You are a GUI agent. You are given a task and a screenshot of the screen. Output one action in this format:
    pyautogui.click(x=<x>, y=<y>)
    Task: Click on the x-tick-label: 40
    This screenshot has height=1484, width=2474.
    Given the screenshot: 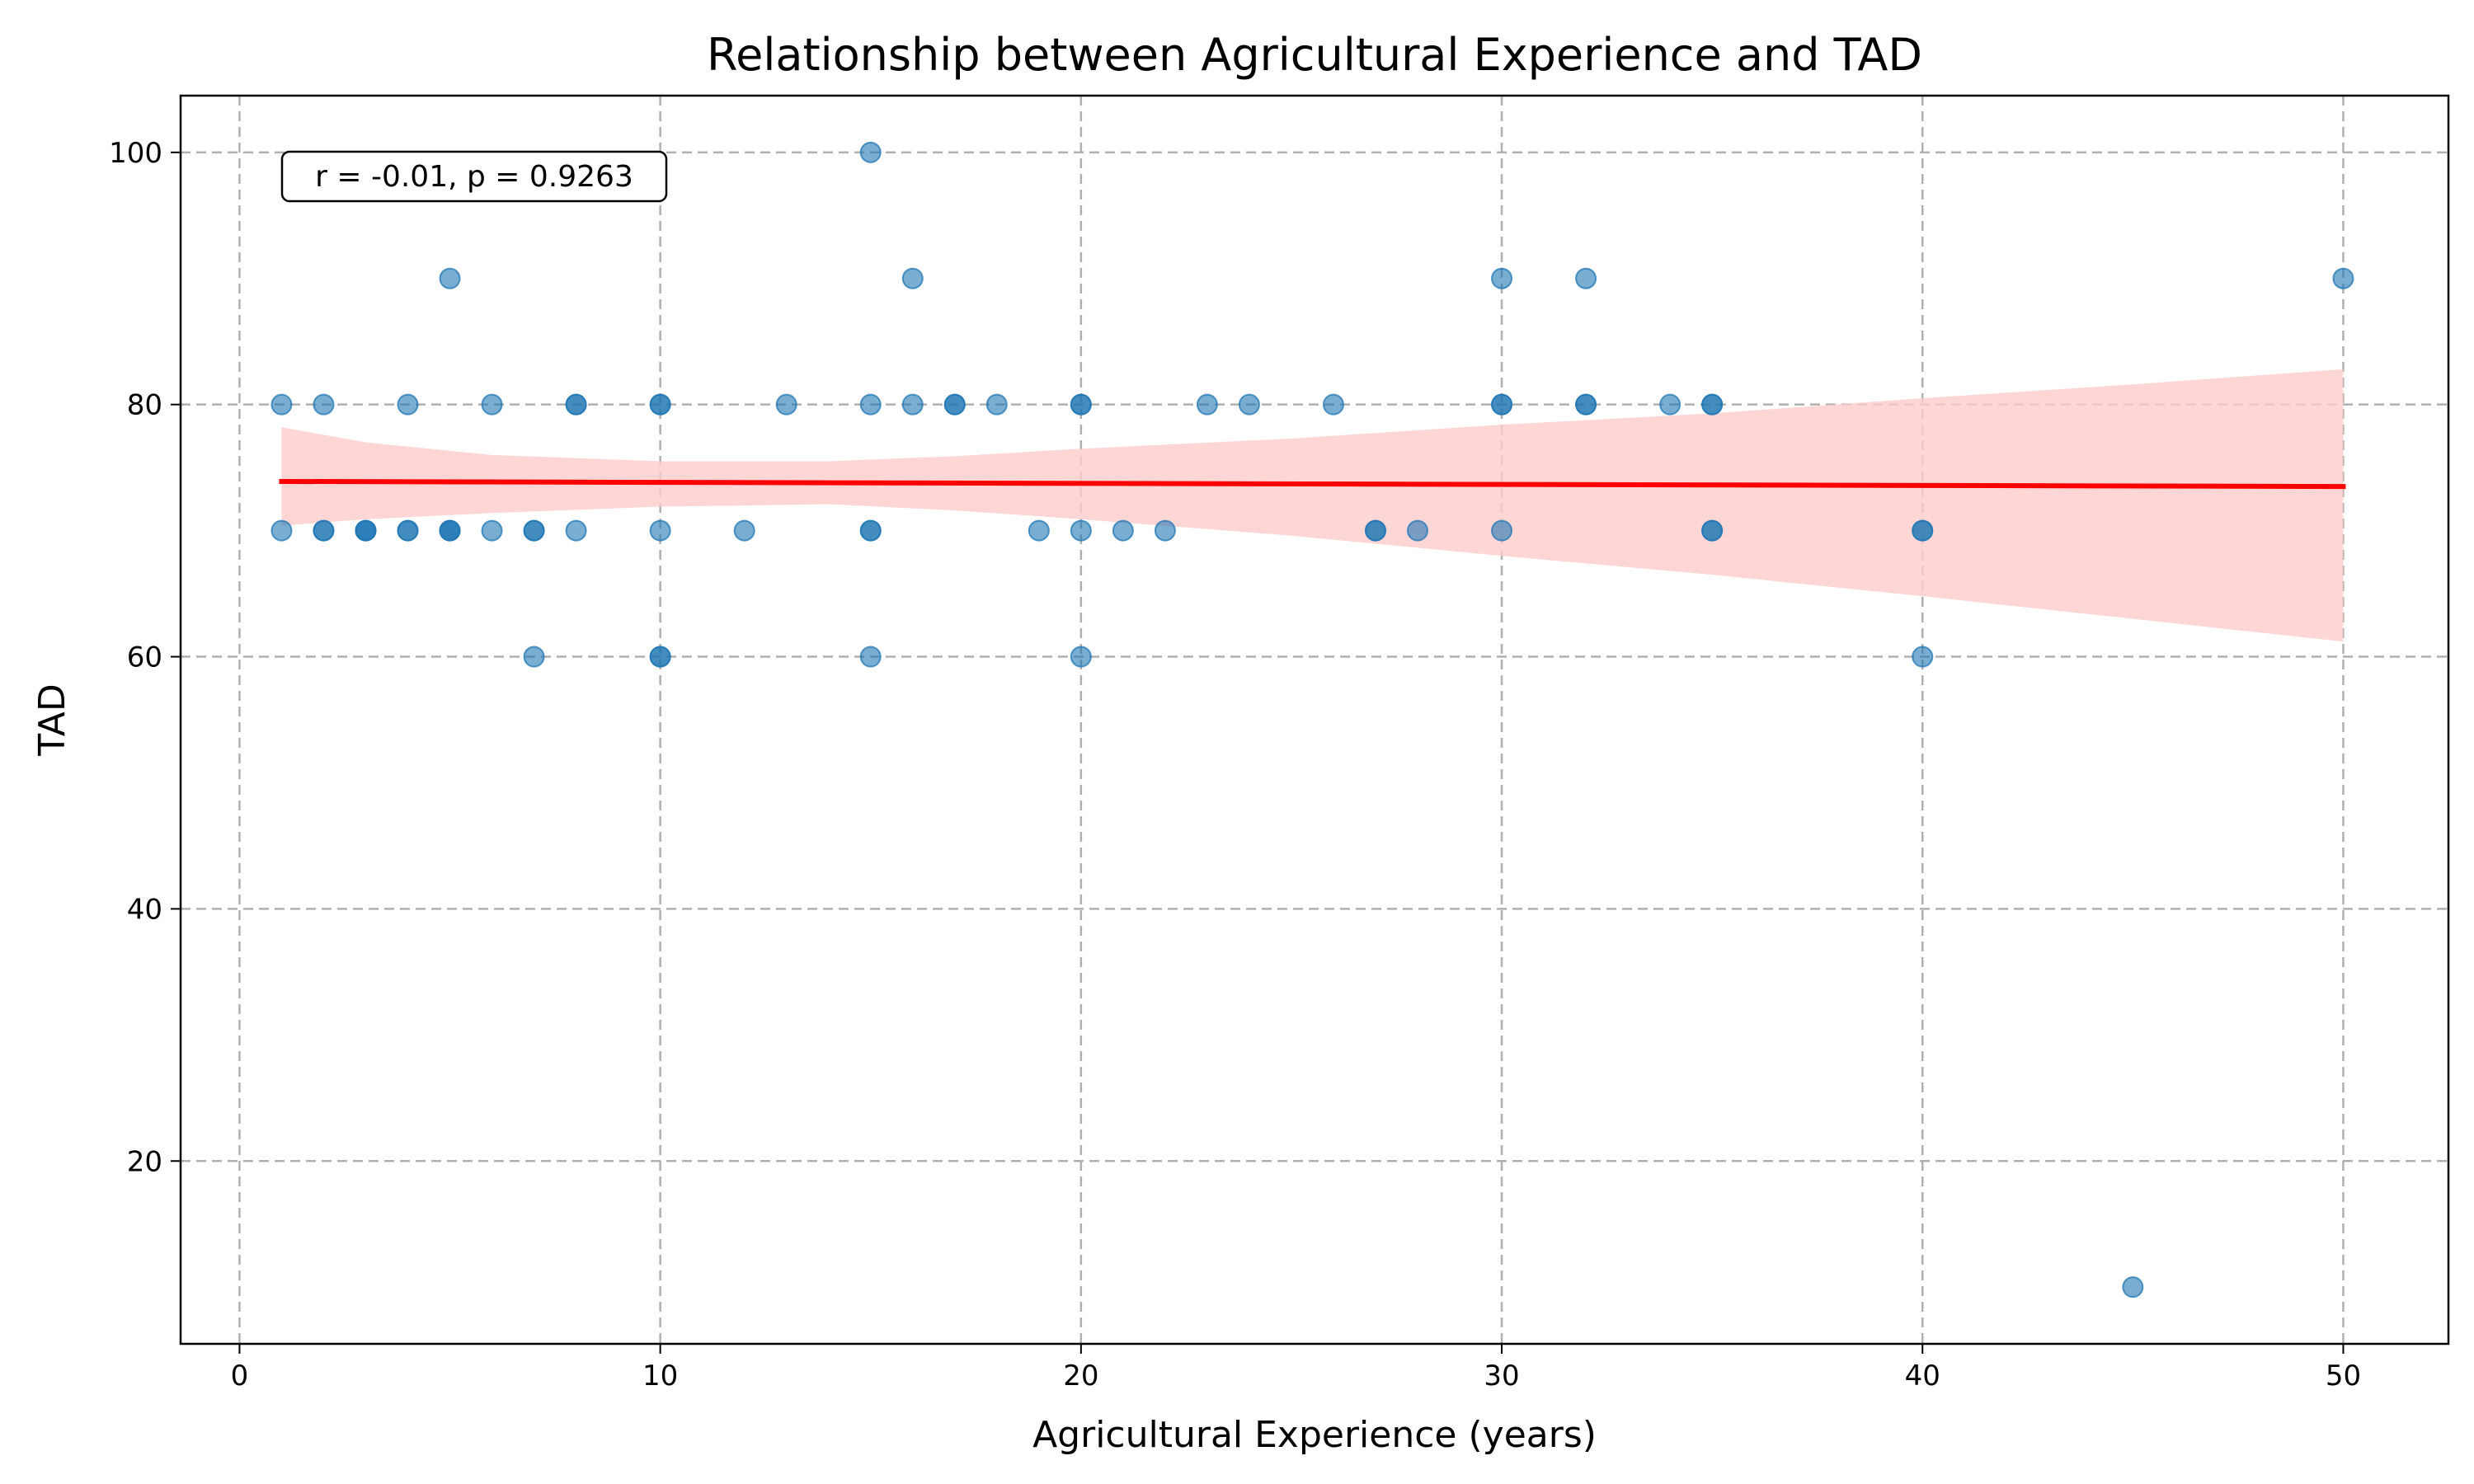 What is the action you would take?
    pyautogui.click(x=1922, y=1376)
    